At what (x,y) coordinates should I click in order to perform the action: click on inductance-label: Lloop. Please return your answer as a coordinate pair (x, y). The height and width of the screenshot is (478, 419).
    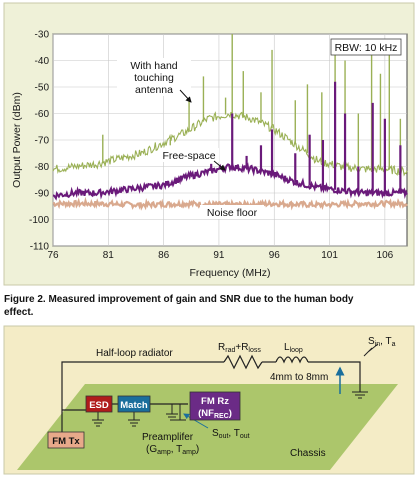
    Looking at the image, I should click on (293, 348).